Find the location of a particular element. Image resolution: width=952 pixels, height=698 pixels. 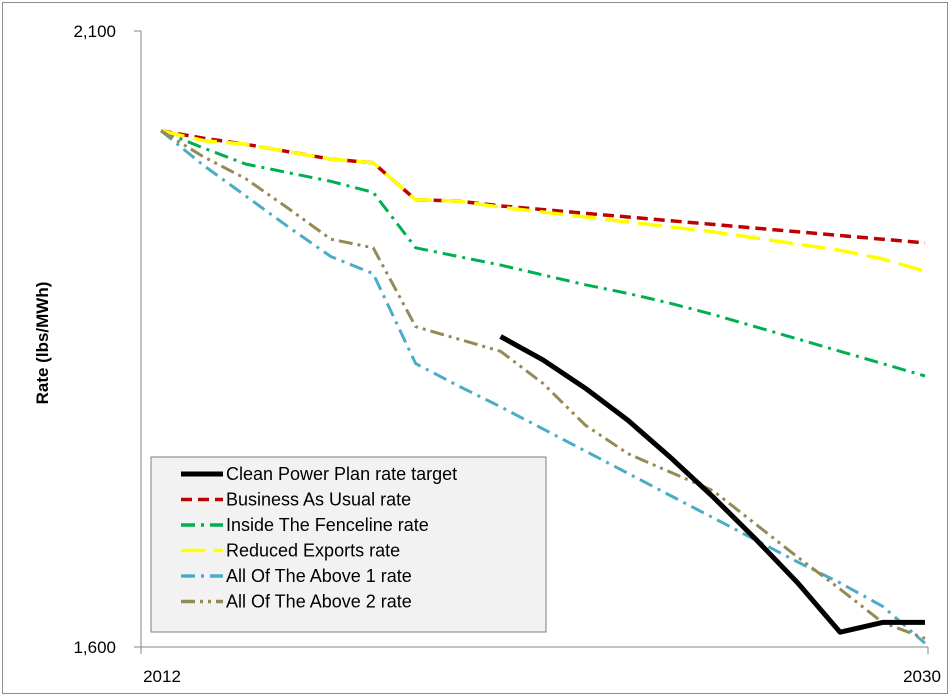

x-tick-label-right: 2030 is located at coordinates (922, 676).